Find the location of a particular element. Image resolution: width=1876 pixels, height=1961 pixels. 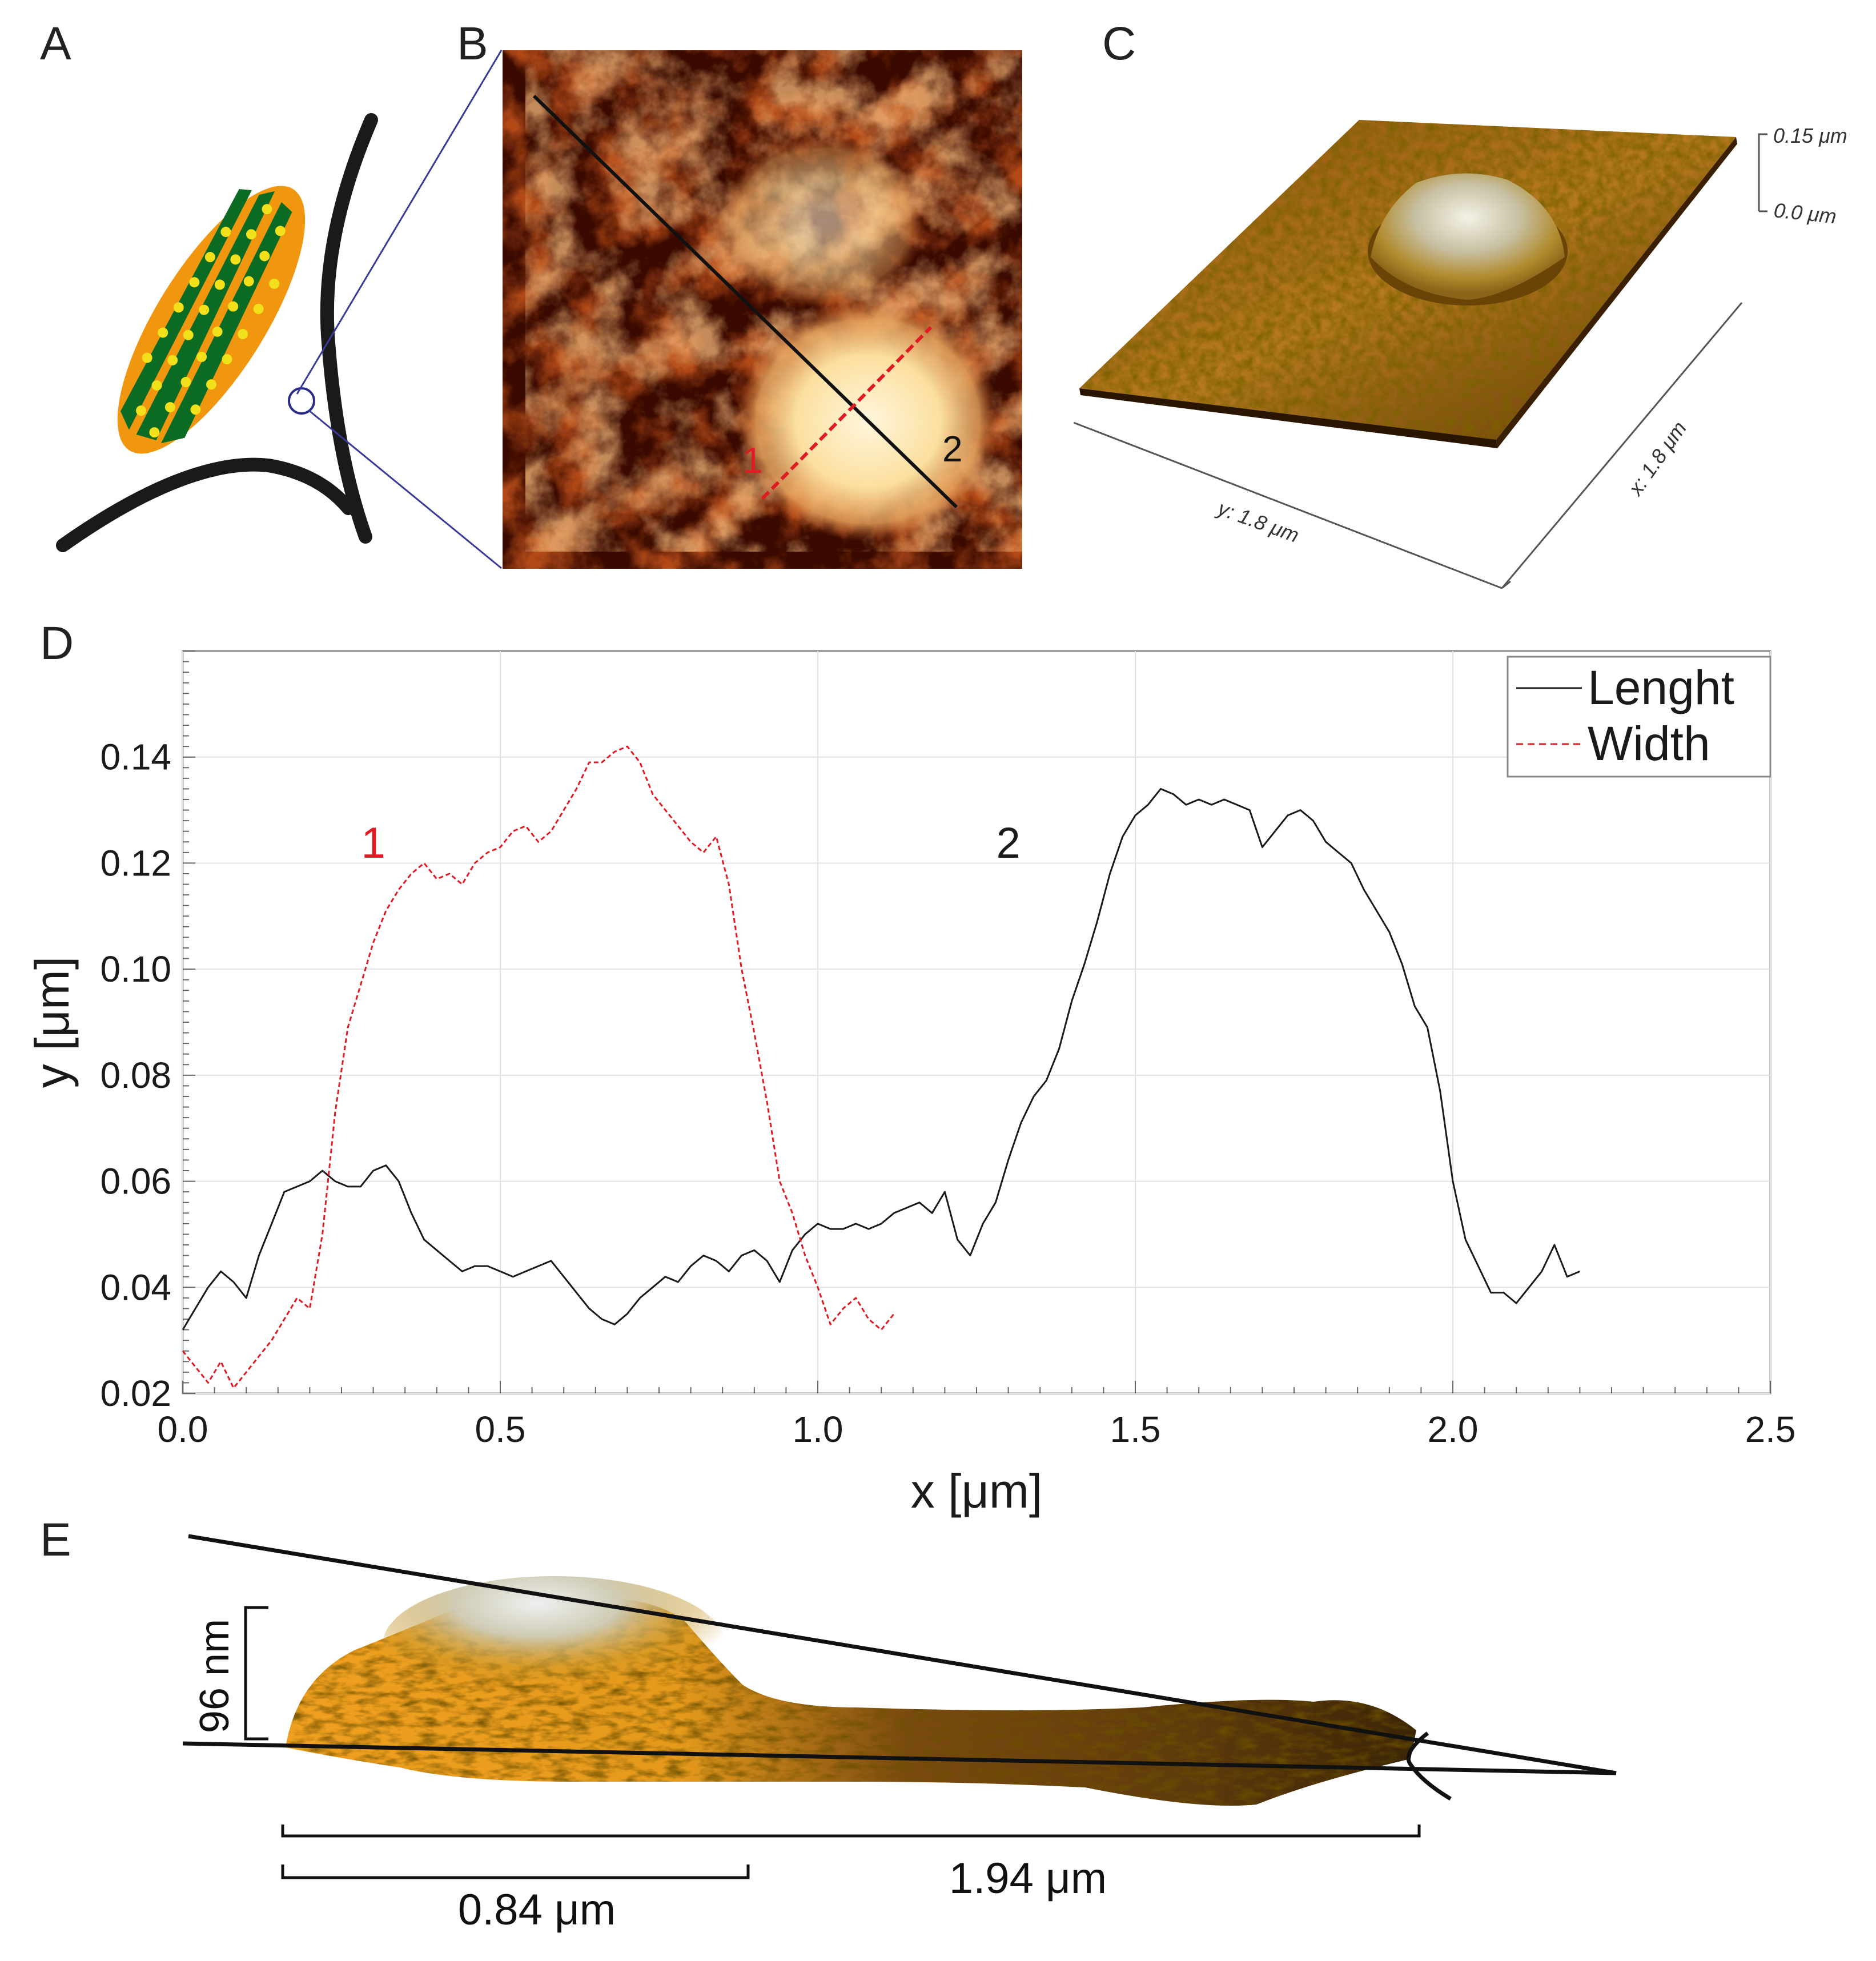

x-tick-labels: 0.0 0.5 1.0 1.5 2.0 2.5 is located at coordinates (977, 1429).